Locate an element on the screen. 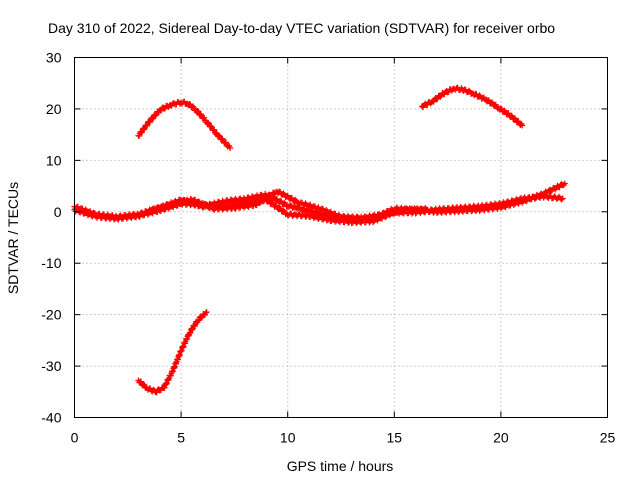 This screenshot has width=640, height=480. series-arc-upper-right is located at coordinates (472, 106).